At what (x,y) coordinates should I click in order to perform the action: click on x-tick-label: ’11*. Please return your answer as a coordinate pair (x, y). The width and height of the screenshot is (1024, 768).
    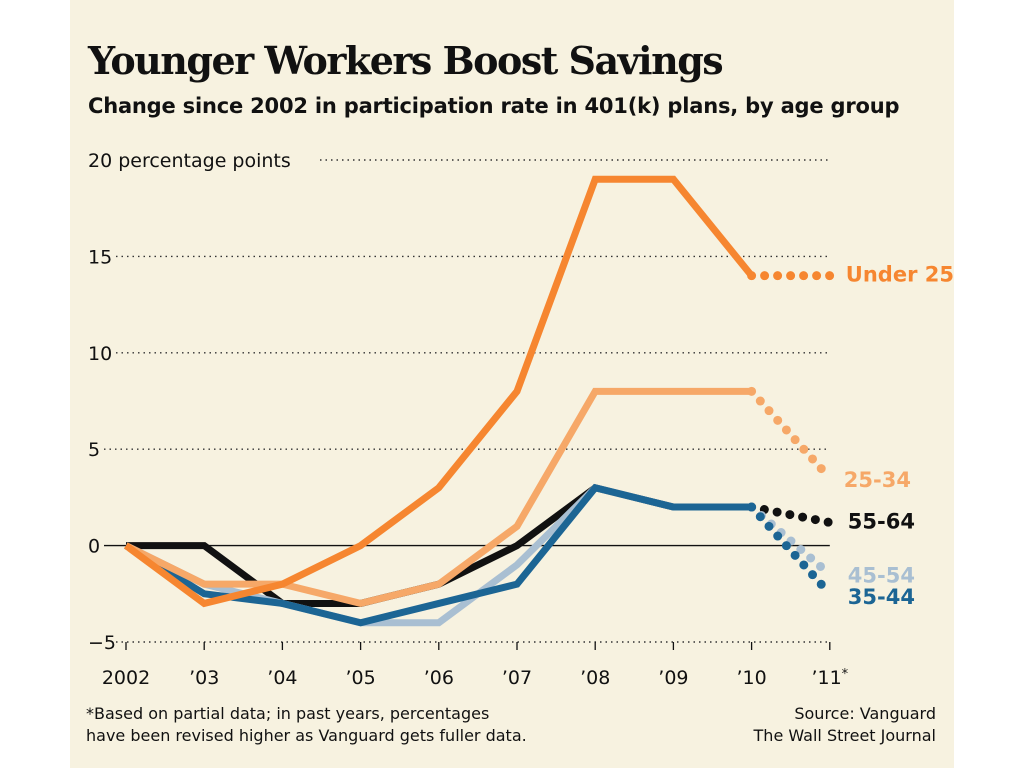
    Looking at the image, I should click on (829, 678).